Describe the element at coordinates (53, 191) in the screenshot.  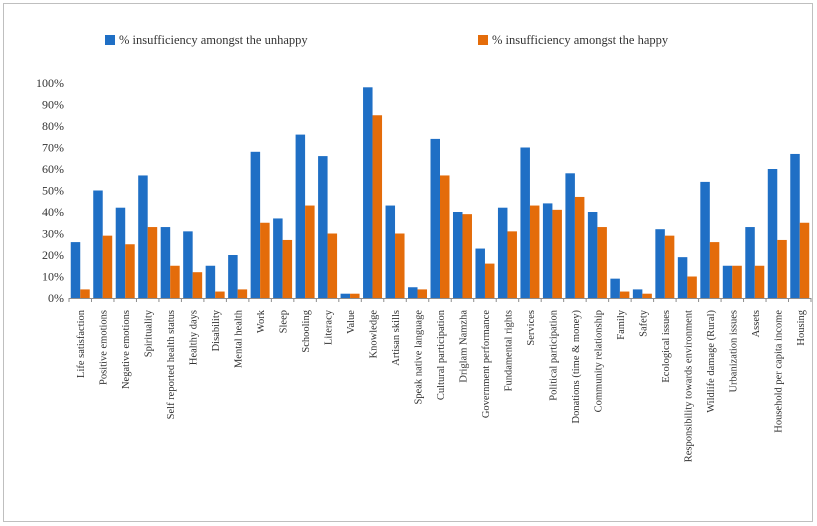
I see `y-tick-label: 50%` at that location.